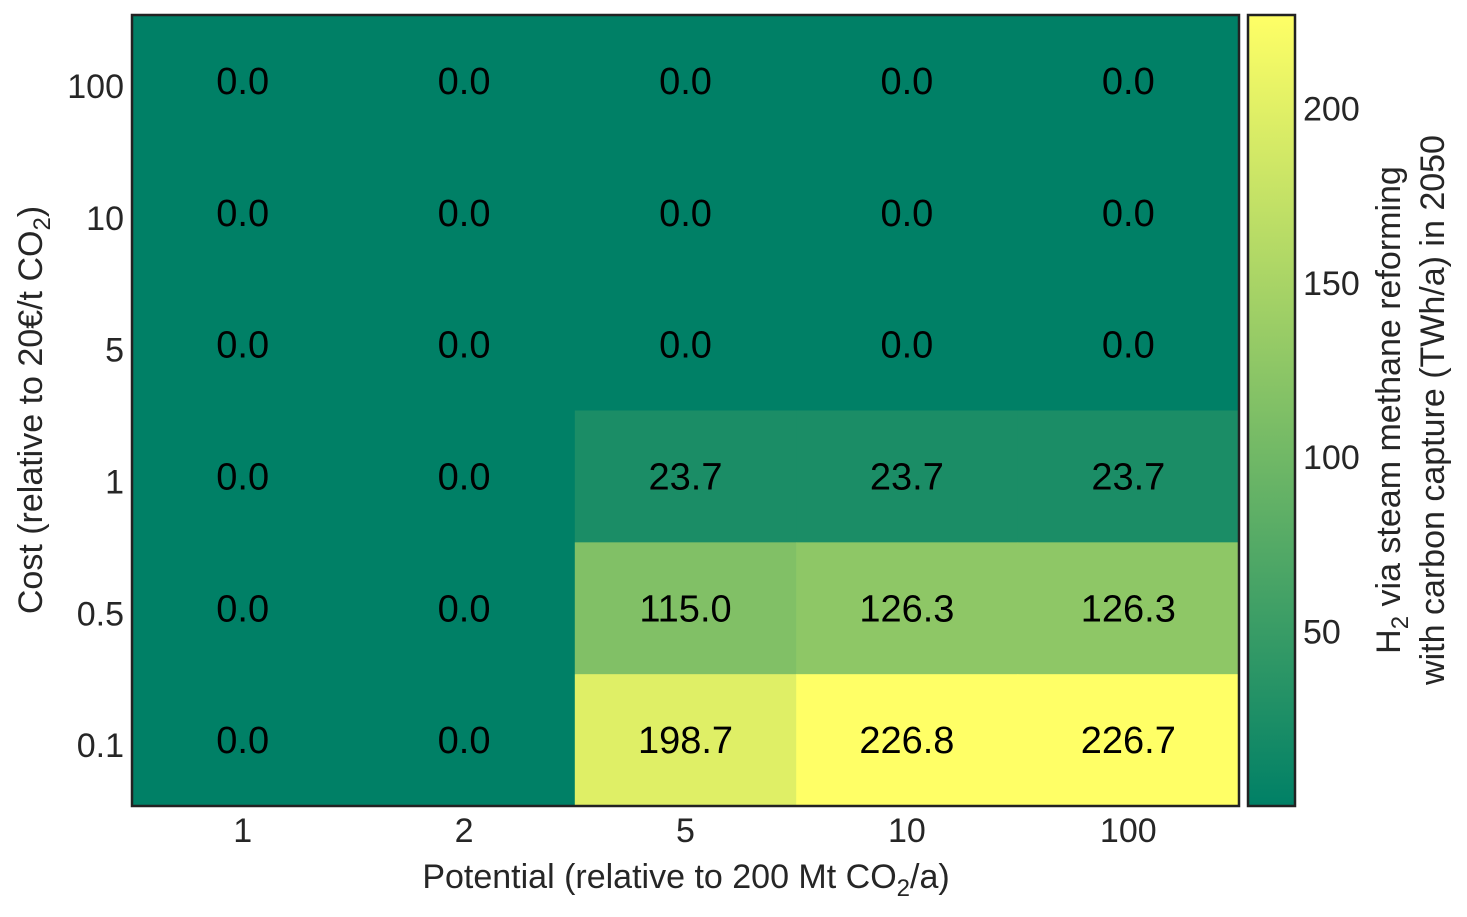  What do you see at coordinates (95, 416) in the screenshot?
I see `y-tick-labels: 100 10 5 1 0.5 0.1` at bounding box center [95, 416].